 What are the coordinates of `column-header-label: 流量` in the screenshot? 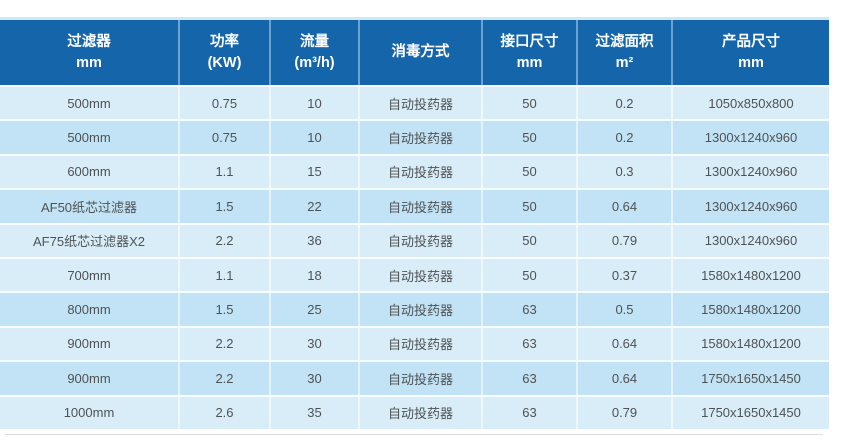 It's located at (314, 42).